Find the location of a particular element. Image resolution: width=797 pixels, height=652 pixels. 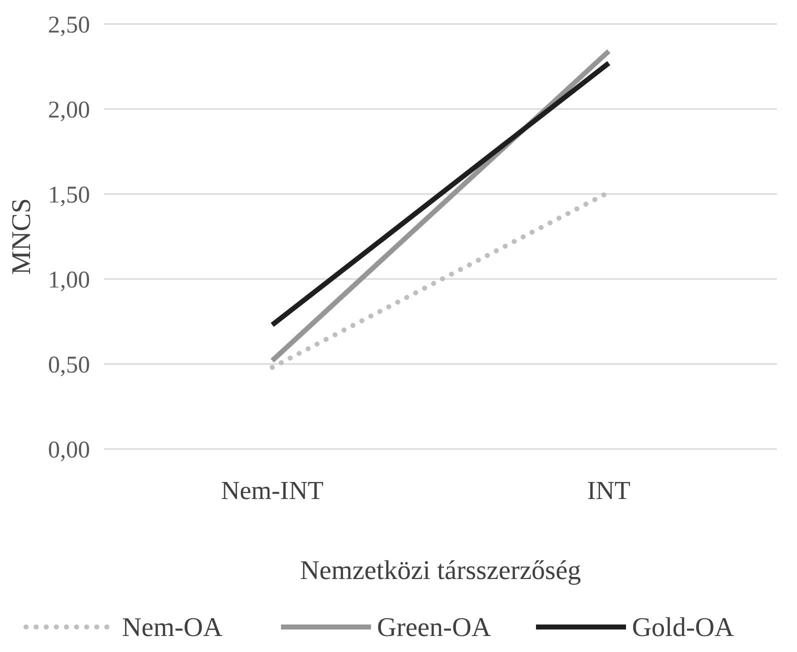

legend-label: Green-OA is located at coordinates (434, 627).